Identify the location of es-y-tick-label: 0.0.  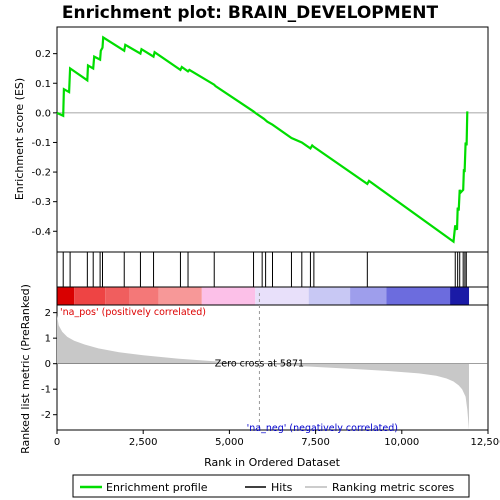
(43, 113).